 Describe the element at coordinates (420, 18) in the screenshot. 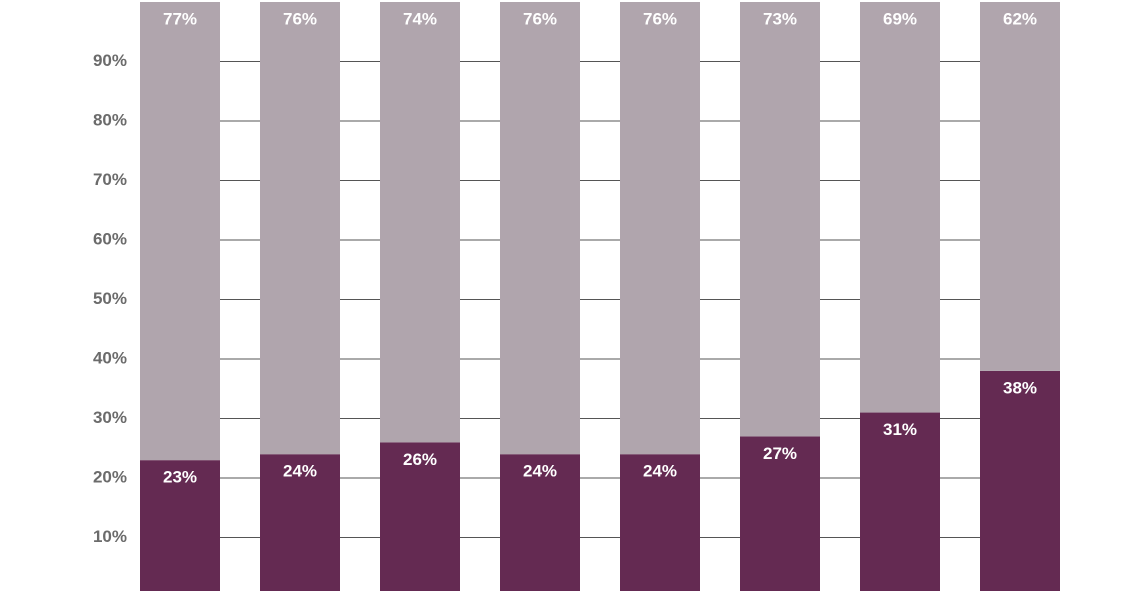

I see `value-label: 74%` at that location.